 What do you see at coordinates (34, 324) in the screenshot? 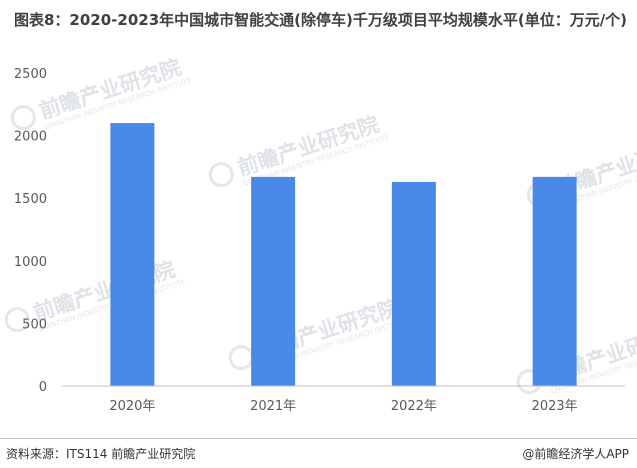
I see `y-tick-label: 500` at bounding box center [34, 324].